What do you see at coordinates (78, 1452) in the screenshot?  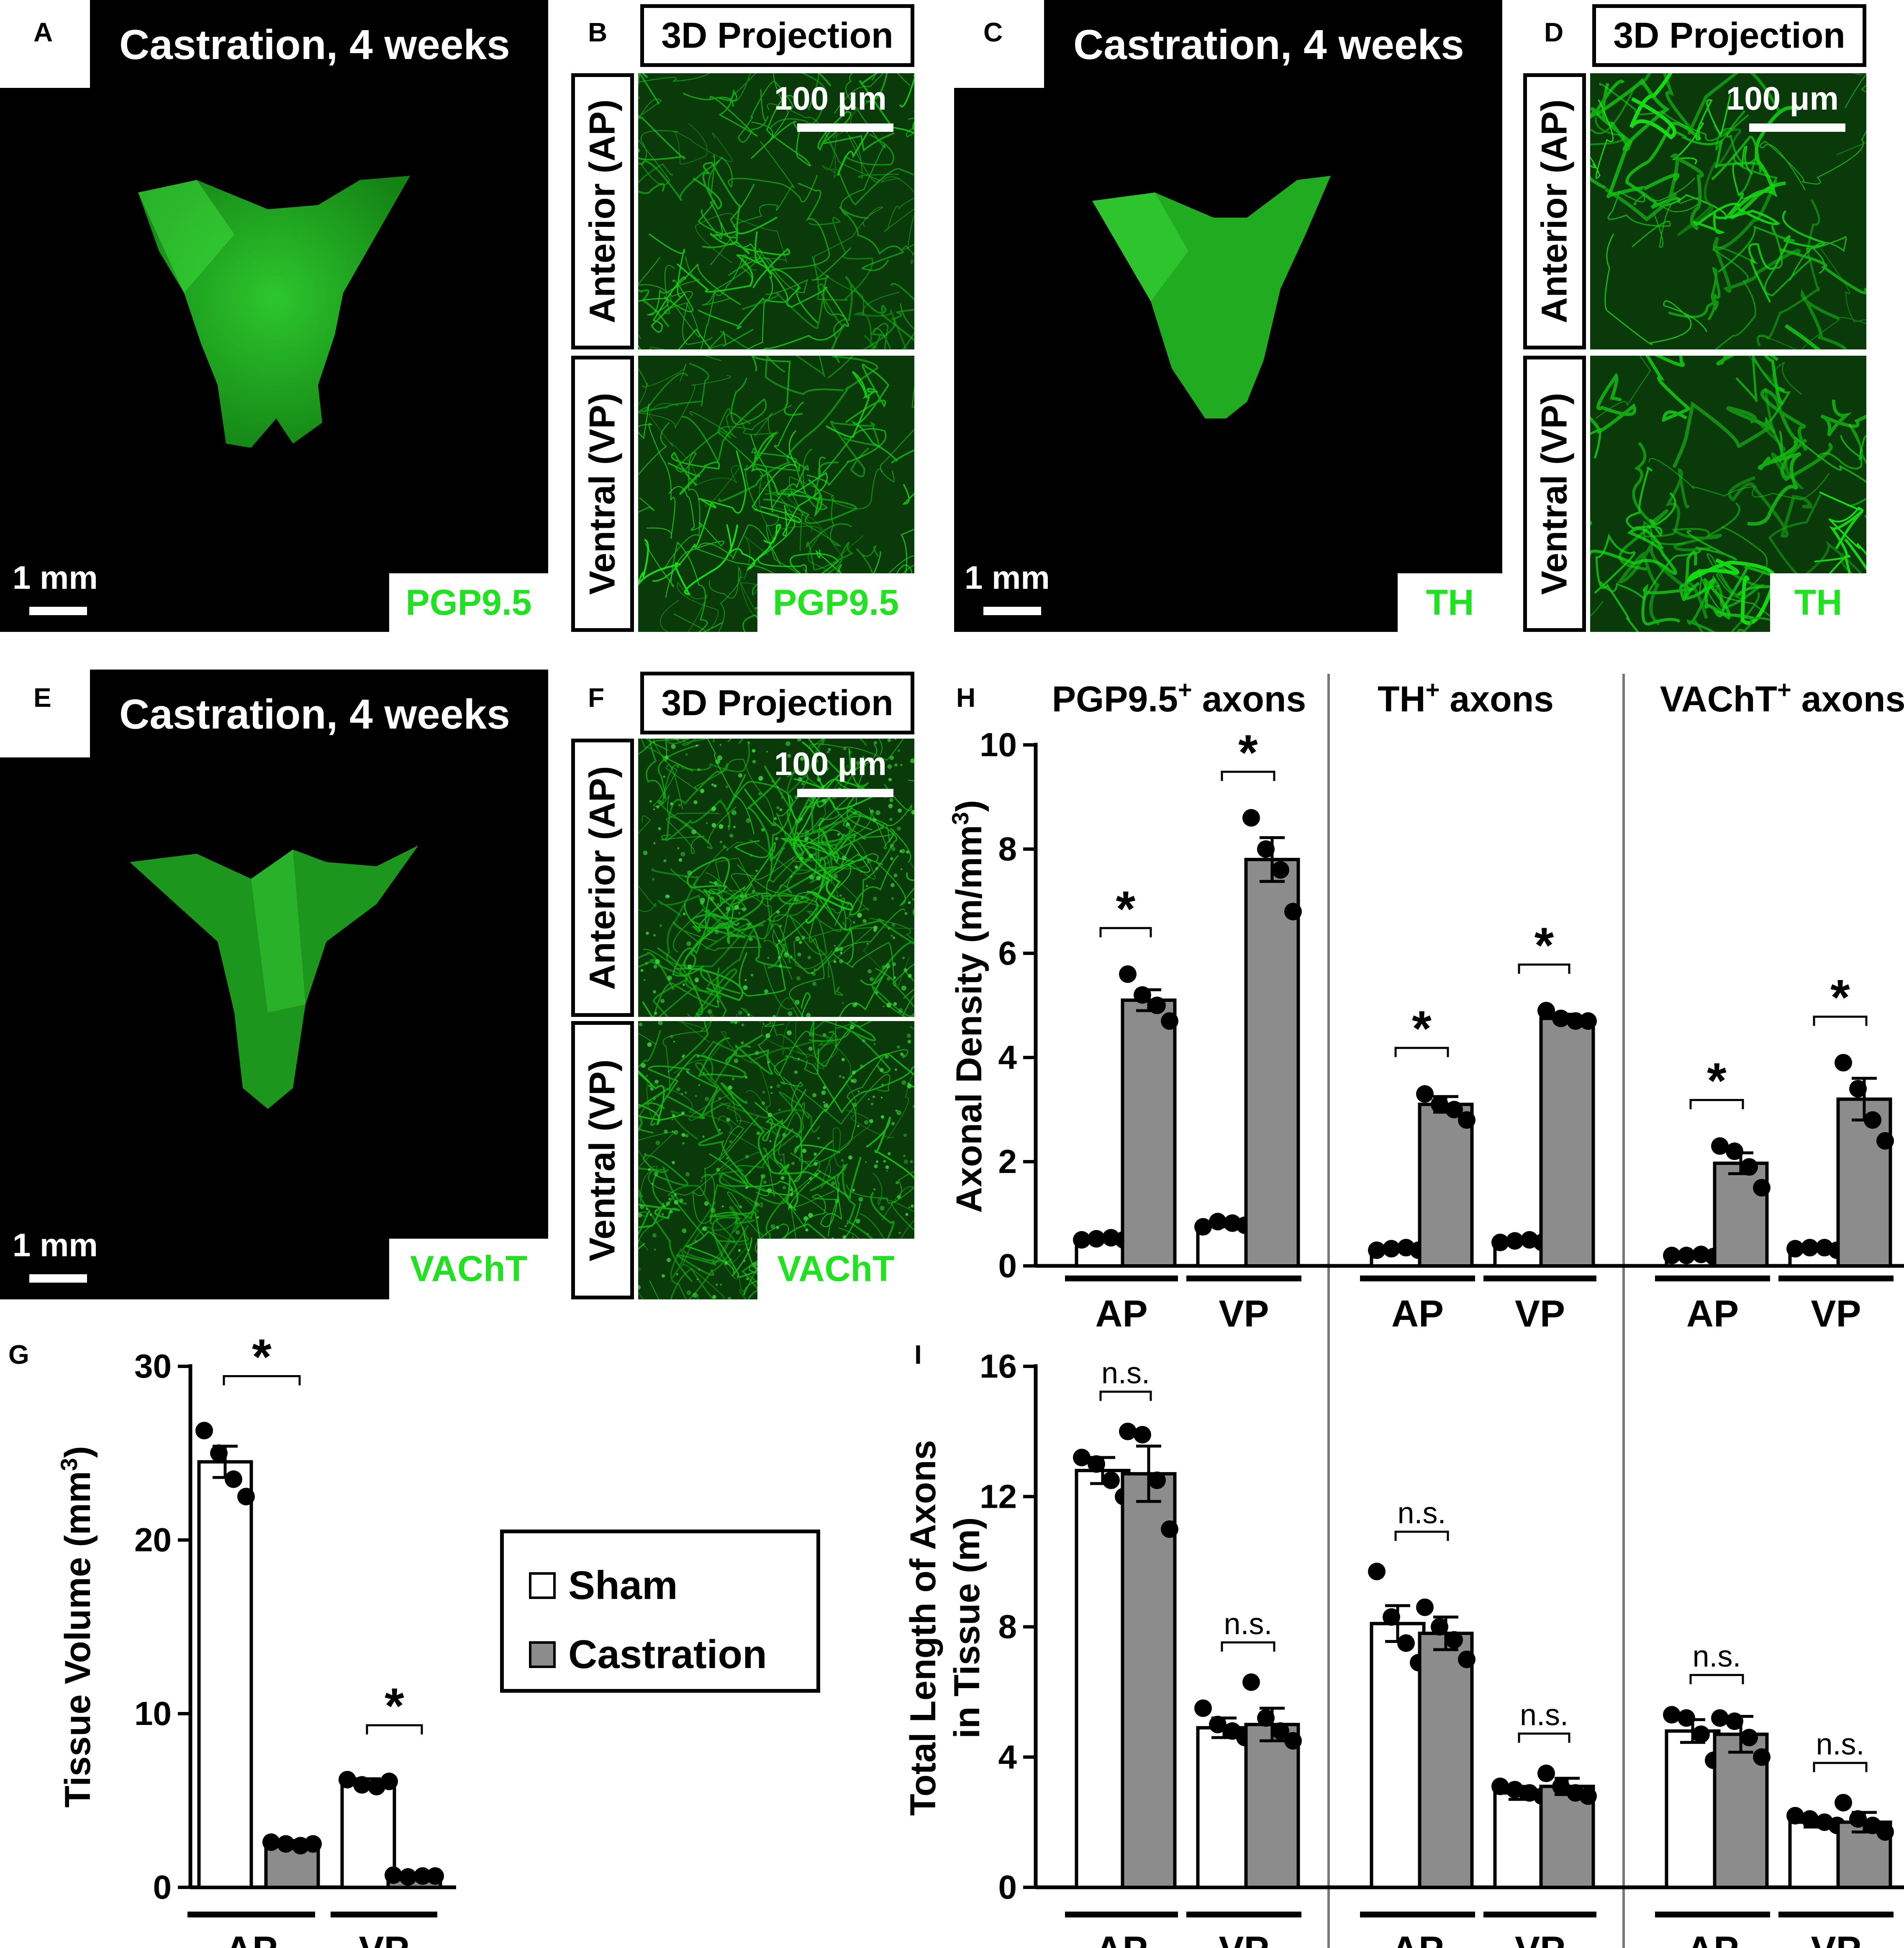 I see `g-y-axis-label-close: )` at bounding box center [78, 1452].